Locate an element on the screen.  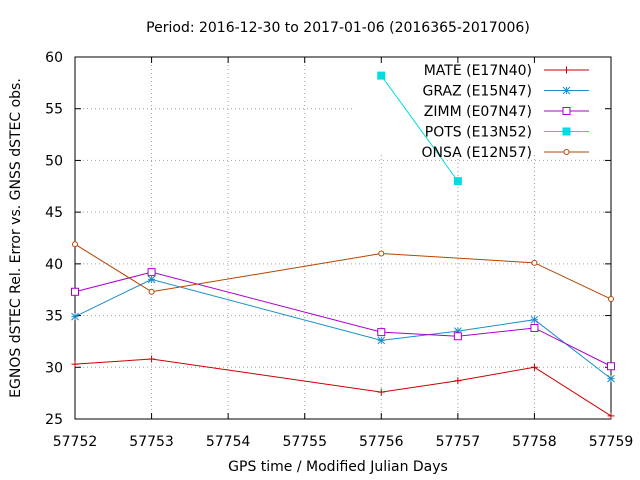
y-tick-label: 50 is located at coordinates (54, 161).